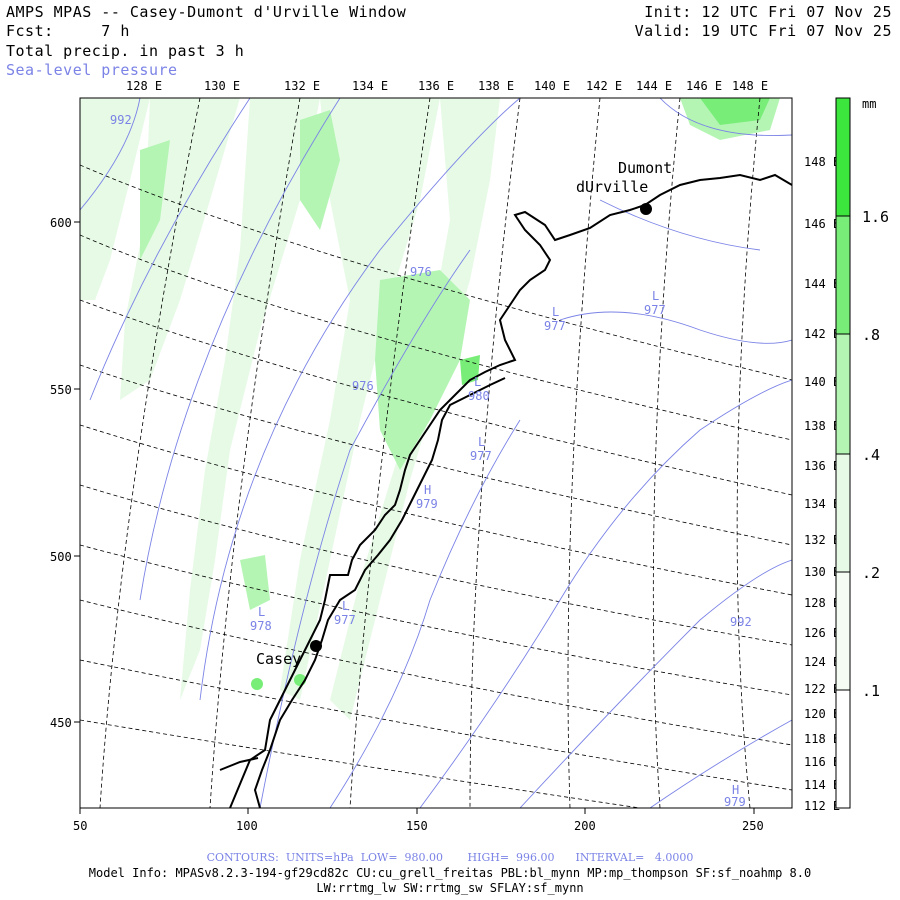 This screenshot has width=900, height=900. What do you see at coordinates (417, 826) in the screenshot?
I see `x-tick-label: 150` at bounding box center [417, 826].